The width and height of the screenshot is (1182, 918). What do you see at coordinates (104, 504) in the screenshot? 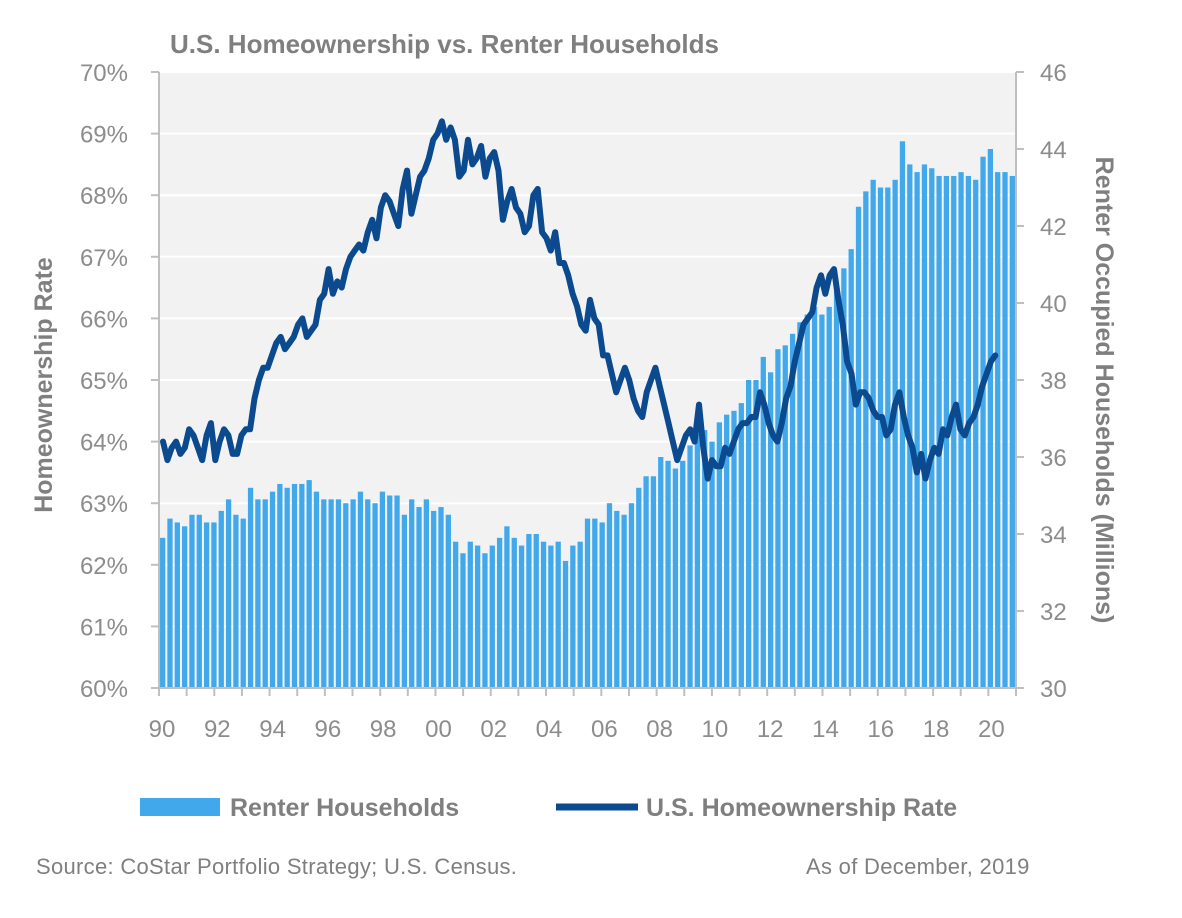
I see `left-tick-label: 63%` at bounding box center [104, 504].